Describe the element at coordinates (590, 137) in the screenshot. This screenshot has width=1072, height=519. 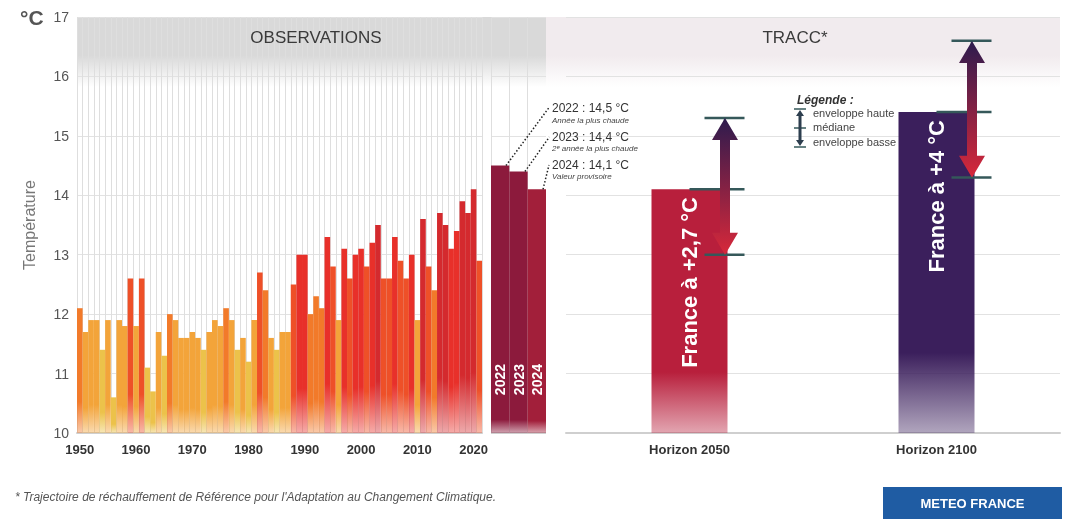
I see `annotation: 2023 : 14,4 °C` at that location.